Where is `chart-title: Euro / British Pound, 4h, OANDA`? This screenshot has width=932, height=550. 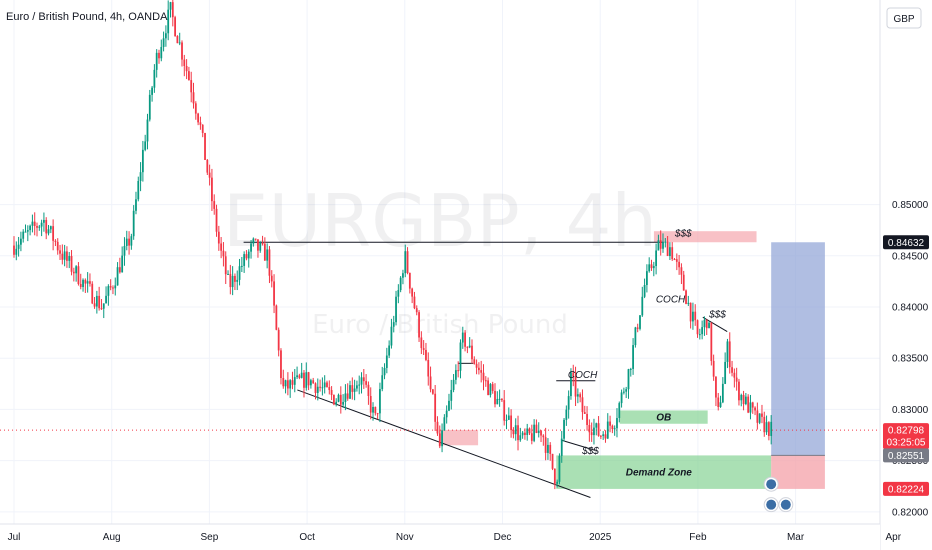
chart-title: Euro / British Pound, 4h, OANDA is located at coordinates (87, 17).